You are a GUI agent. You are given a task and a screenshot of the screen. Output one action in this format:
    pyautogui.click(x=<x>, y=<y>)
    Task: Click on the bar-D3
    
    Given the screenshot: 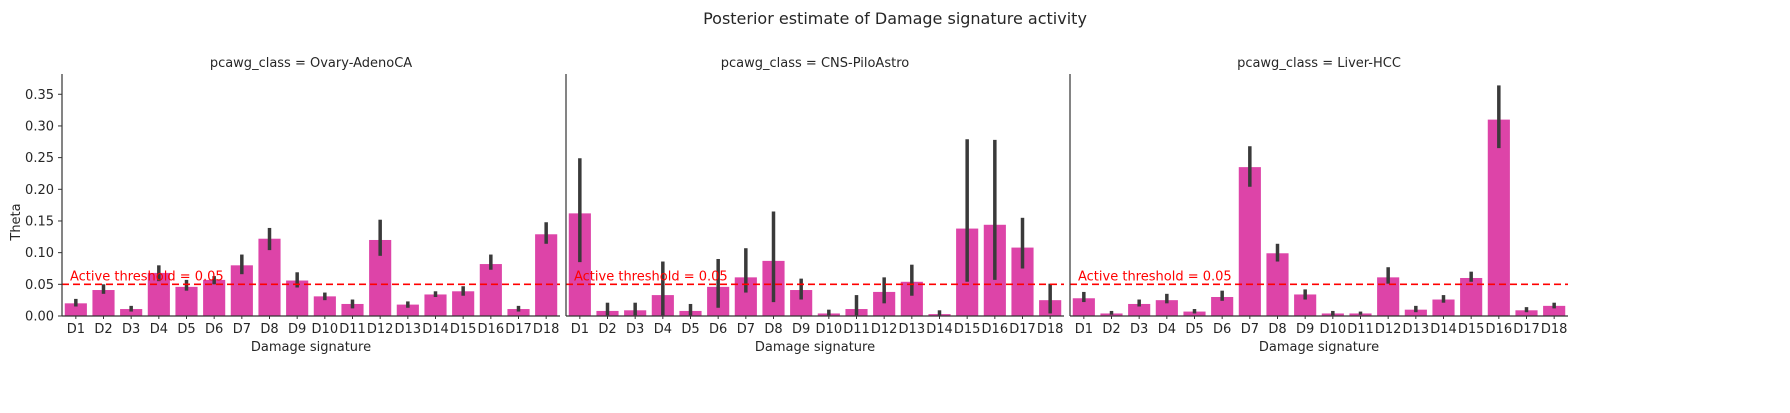 What is the action you would take?
    pyautogui.click(x=131, y=312)
    